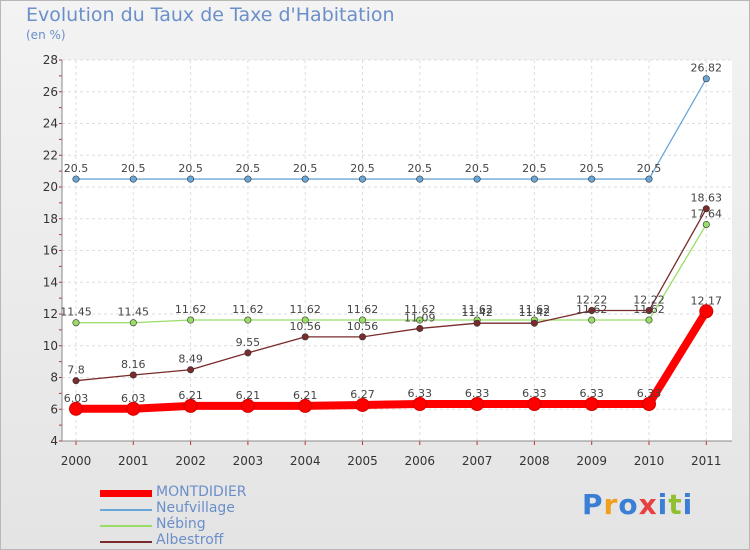  Describe the element at coordinates (181, 524) in the screenshot. I see `legend-label: Nébing` at that location.